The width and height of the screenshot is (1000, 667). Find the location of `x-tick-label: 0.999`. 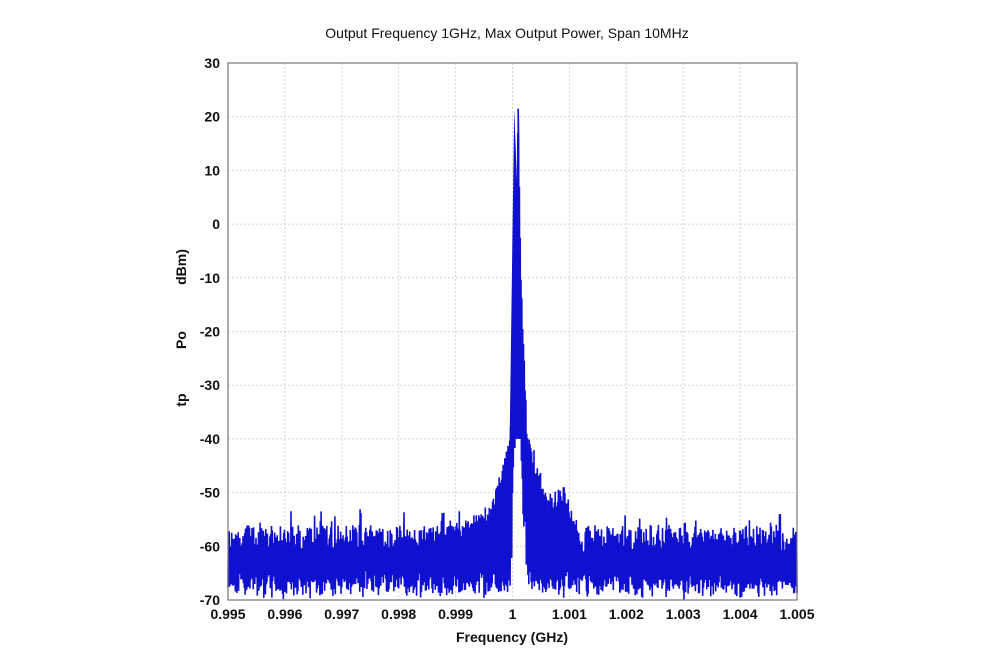

x-tick-label: 0.999 is located at coordinates (455, 614).